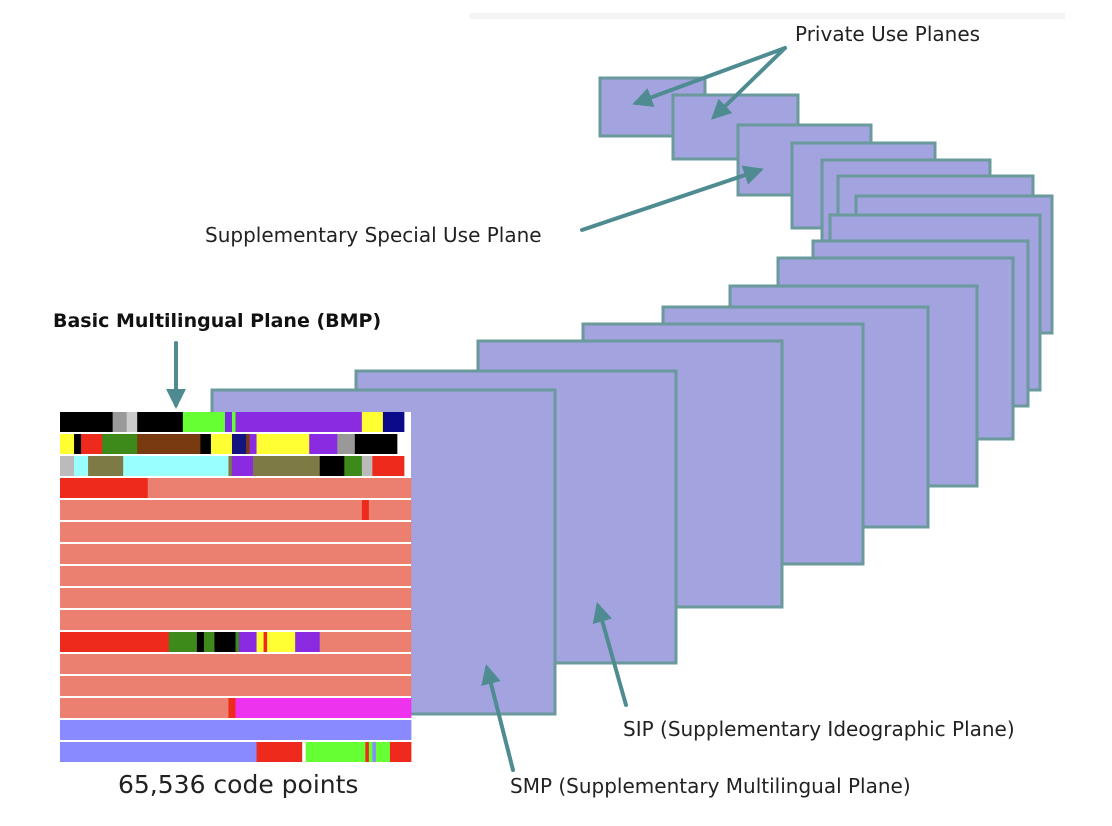  Describe the element at coordinates (206, 444) in the screenshot. I see `bmp-block-r1-s5` at that location.